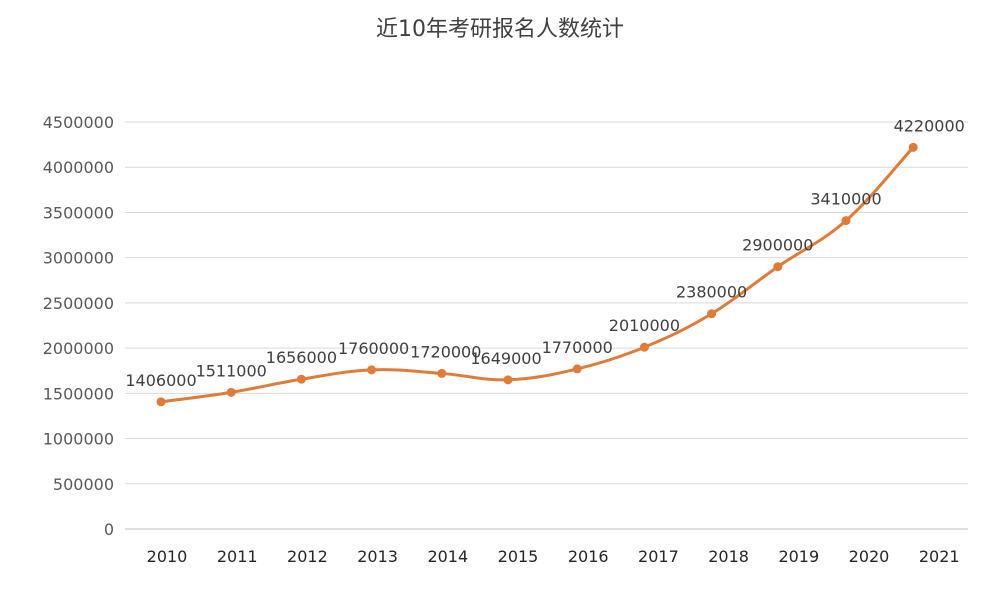  Describe the element at coordinates (845, 199) in the screenshot. I see `data-label: 3410000` at that location.